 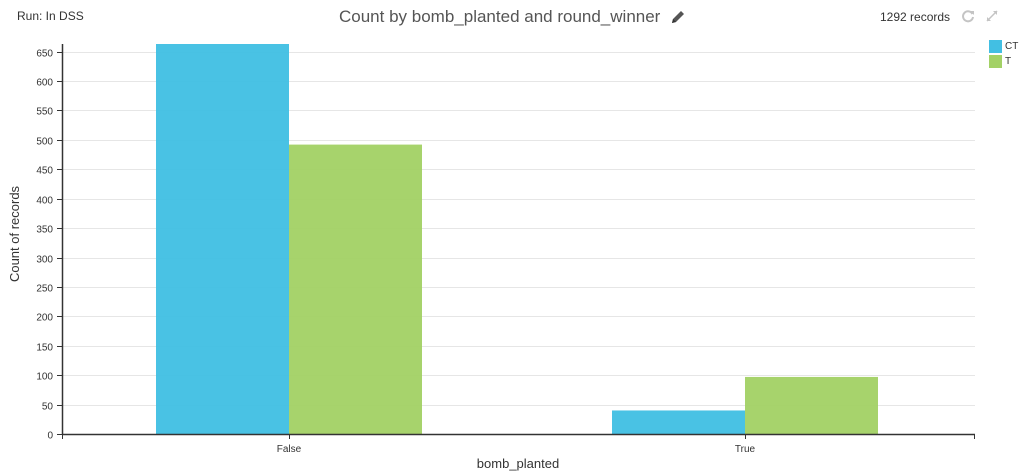 What do you see at coordinates (44, 230) in the screenshot?
I see `y-tick-label: 350` at bounding box center [44, 230].